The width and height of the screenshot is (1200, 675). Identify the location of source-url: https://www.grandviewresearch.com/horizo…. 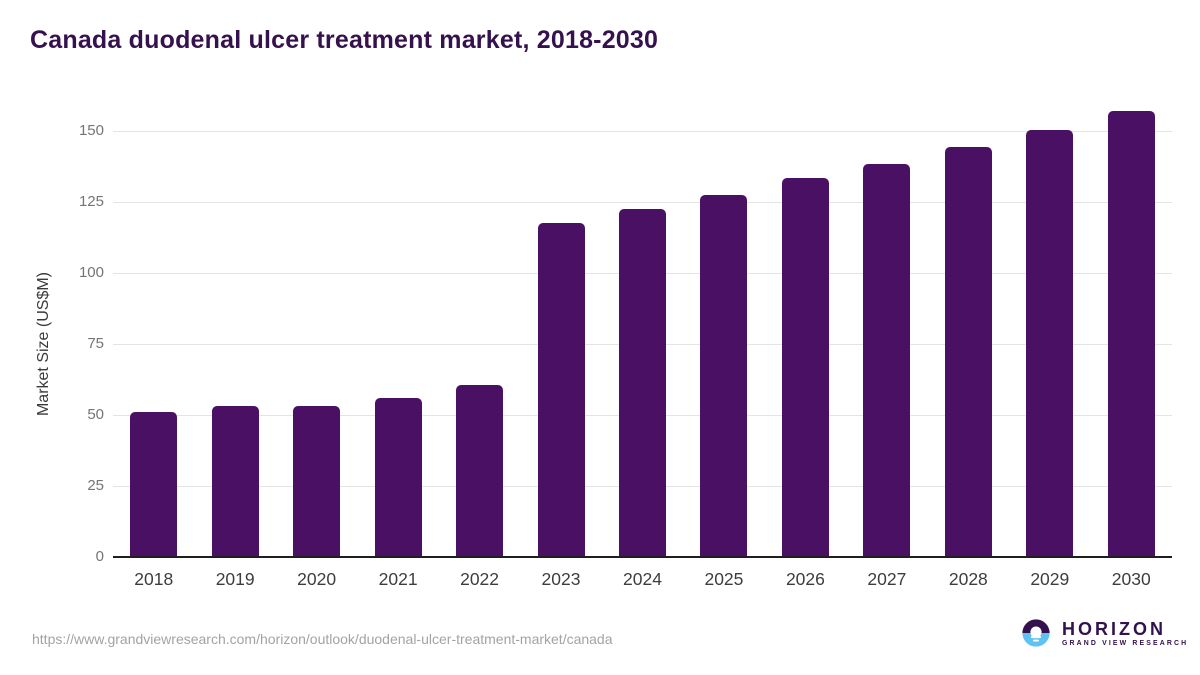
(322, 639).